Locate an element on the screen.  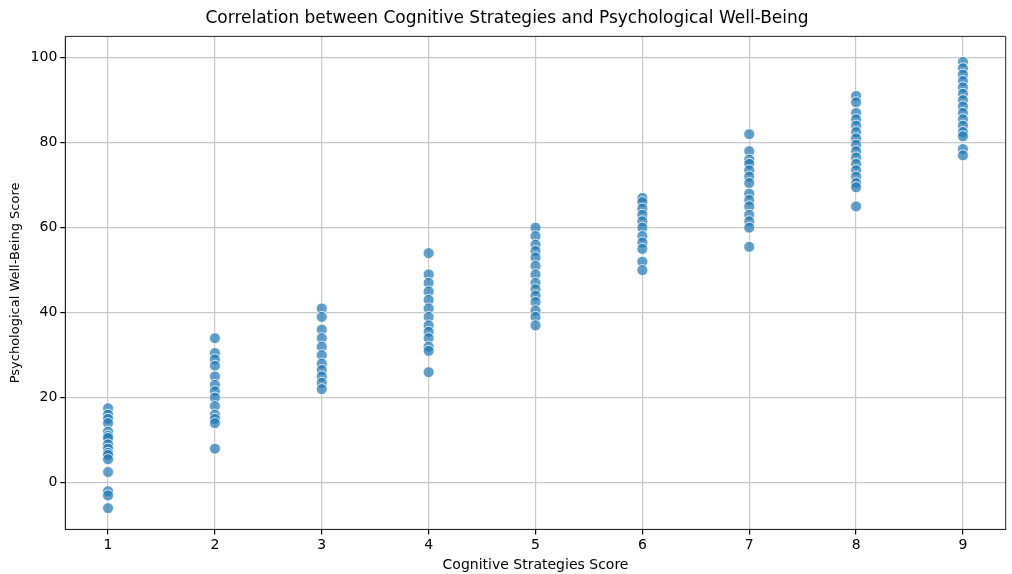
y-axis-title: Psychological Well-Being Score is located at coordinates (15, 283).